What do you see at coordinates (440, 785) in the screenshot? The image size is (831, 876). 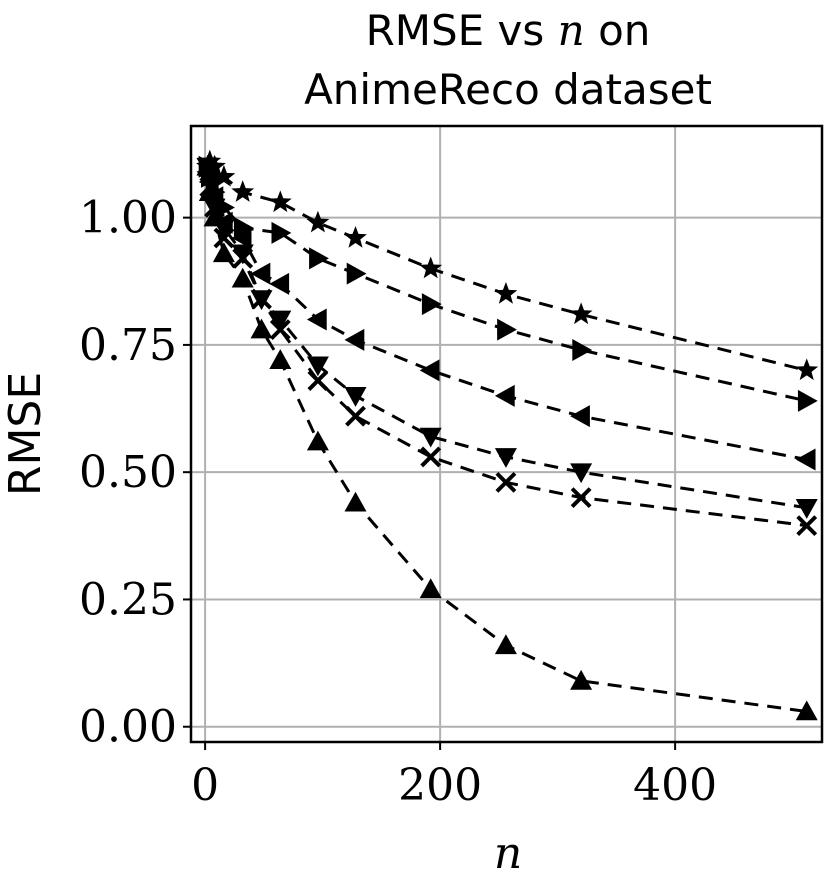 I see `x-tick-label: 200` at bounding box center [440, 785].